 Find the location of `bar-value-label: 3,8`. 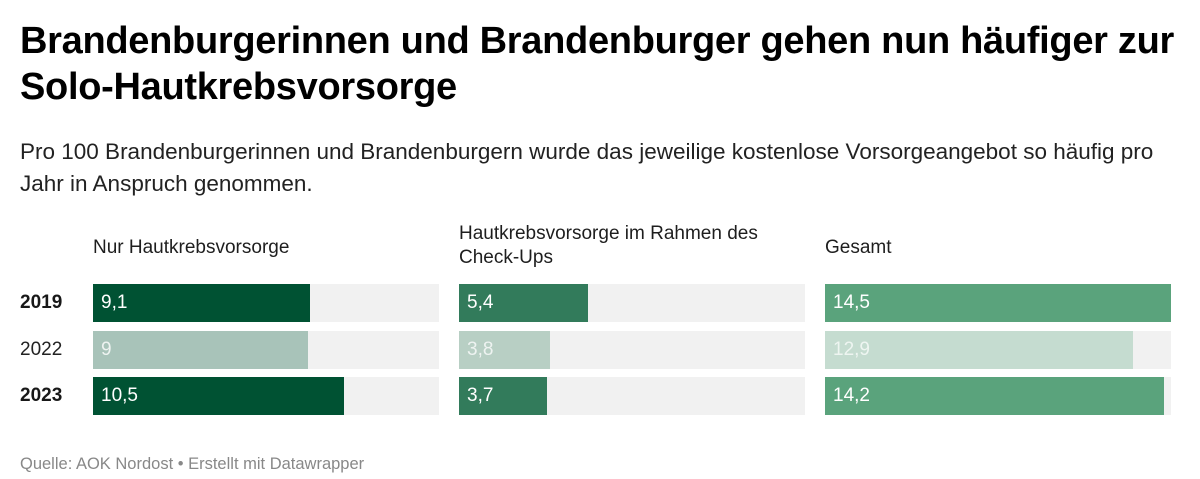

bar-value-label: 3,8 is located at coordinates (480, 349).